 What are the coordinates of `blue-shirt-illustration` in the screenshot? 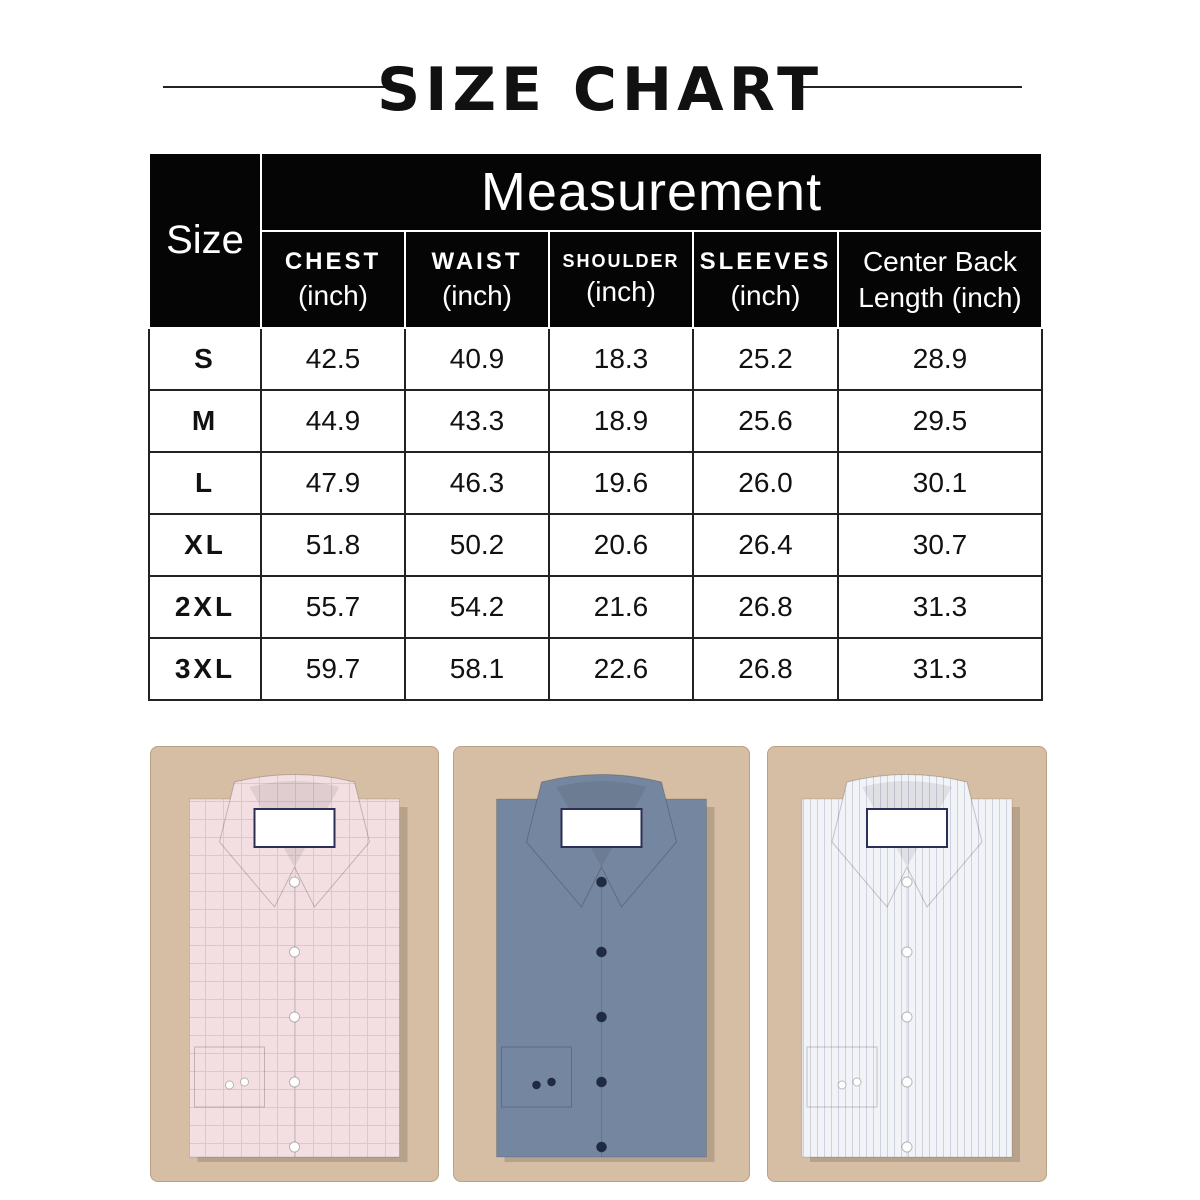 It's located at (605, 968).